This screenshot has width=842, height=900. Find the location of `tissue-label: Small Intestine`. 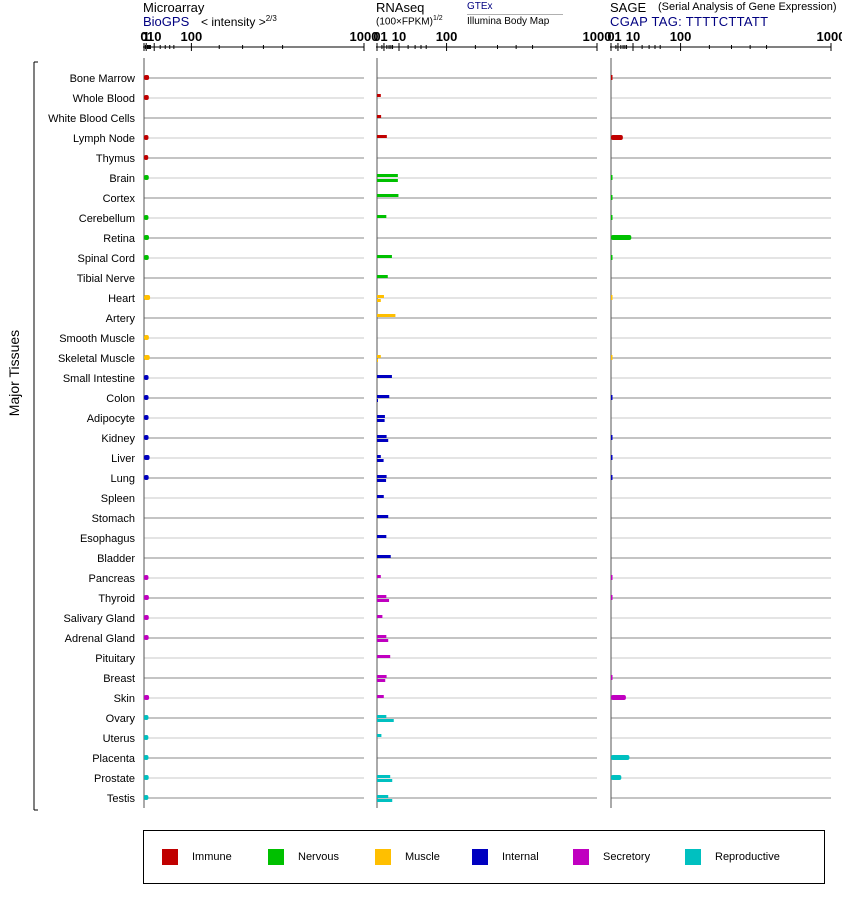

tissue-label: Small Intestine is located at coordinates (99, 379).